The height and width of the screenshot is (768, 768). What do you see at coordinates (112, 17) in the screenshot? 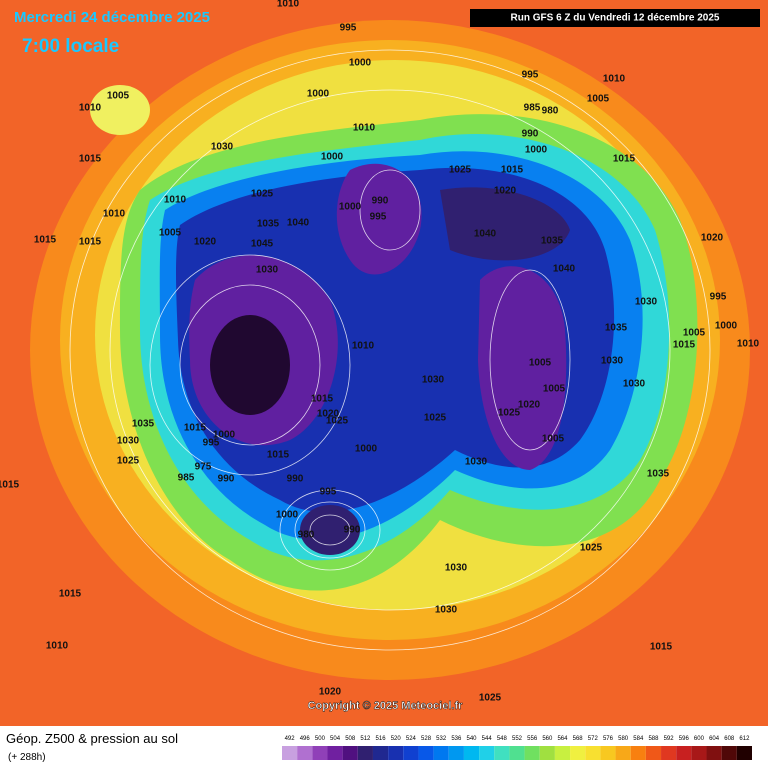
I see `date: Mercredi 24 décembre 2025` at bounding box center [112, 17].